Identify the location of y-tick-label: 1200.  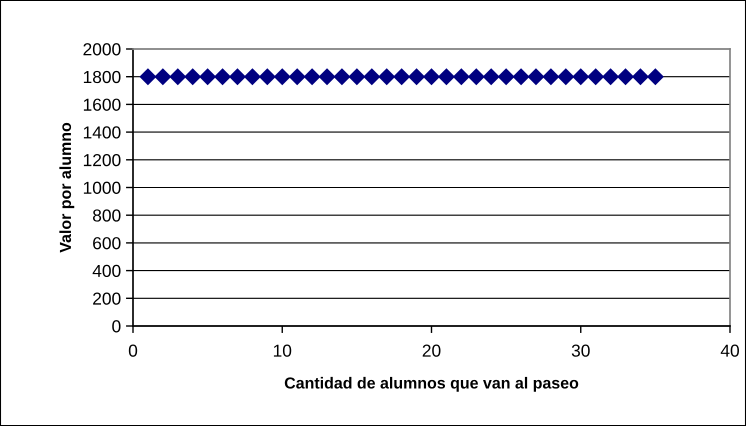
(102, 160).